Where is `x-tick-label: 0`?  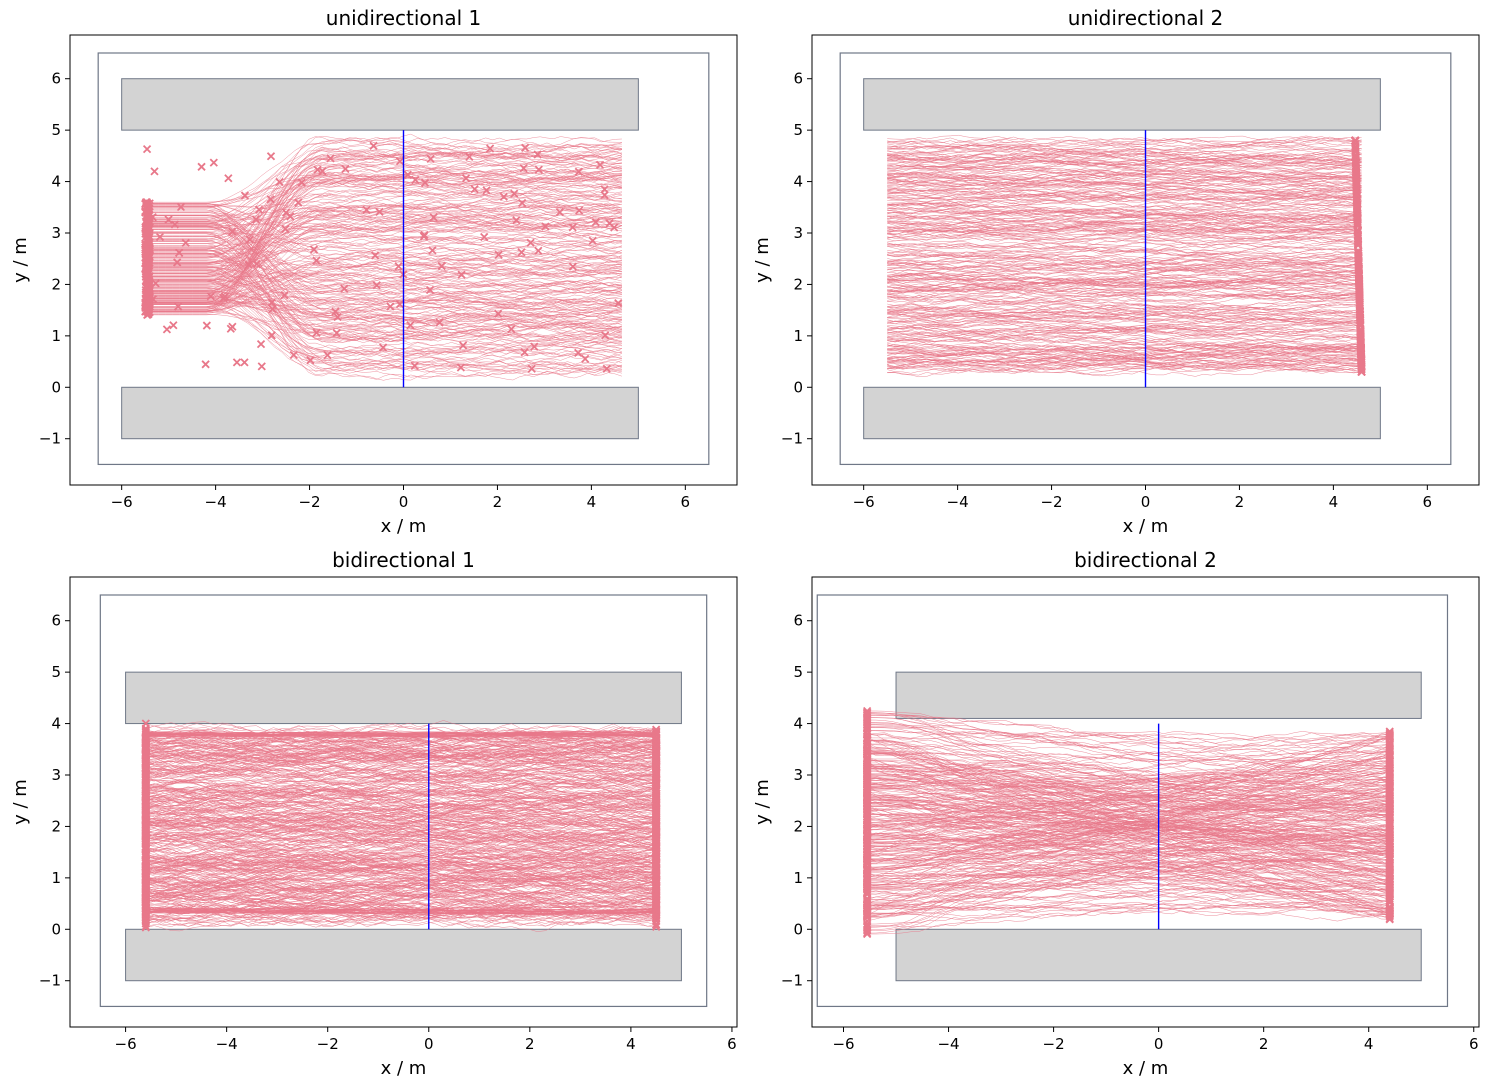
x-tick-label: 0 is located at coordinates (1146, 502).